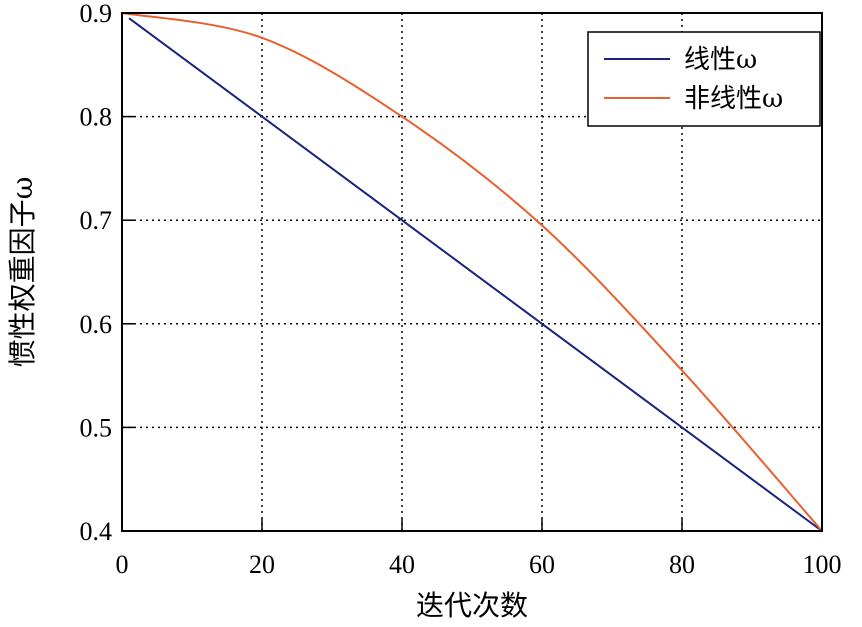 Image resolution: width=862 pixels, height=627 pixels. What do you see at coordinates (733, 99) in the screenshot?
I see `legend-label-nonlinear: 非线性ω` at bounding box center [733, 99].